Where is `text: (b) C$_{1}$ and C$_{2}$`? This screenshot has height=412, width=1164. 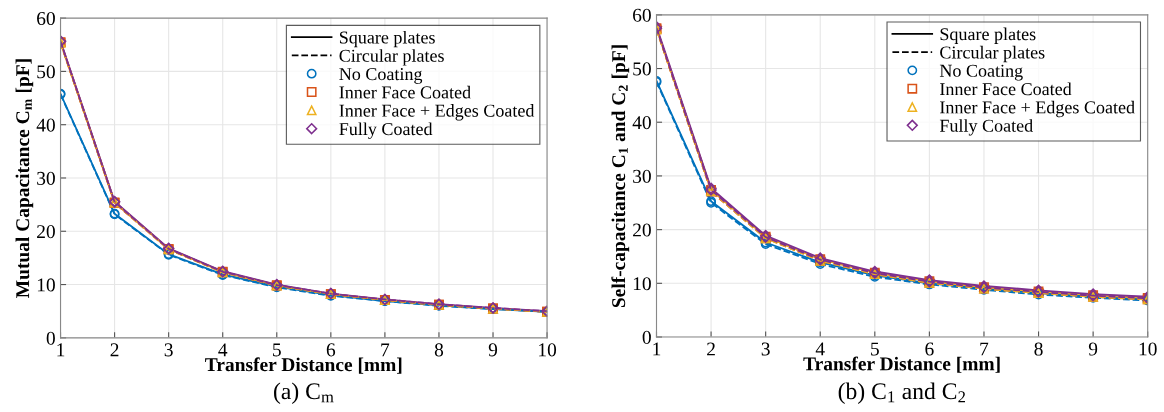 text: (b) C$_{1}$ and C$_{2}$ is located at coordinates (902, 393).